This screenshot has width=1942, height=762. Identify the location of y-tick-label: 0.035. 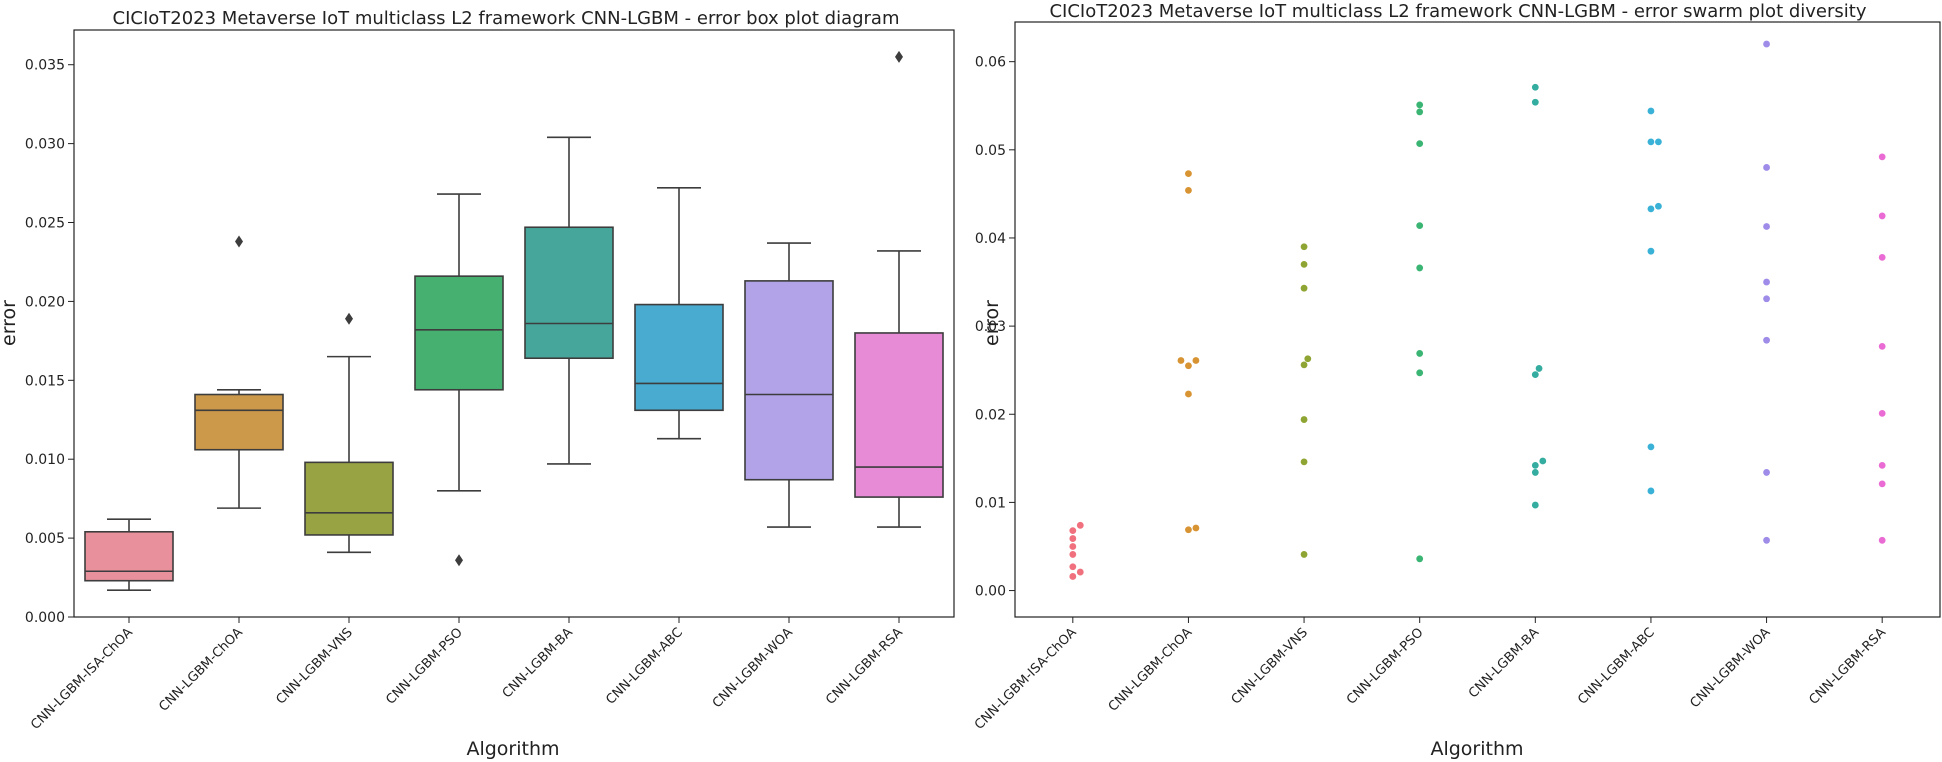
(45, 66).